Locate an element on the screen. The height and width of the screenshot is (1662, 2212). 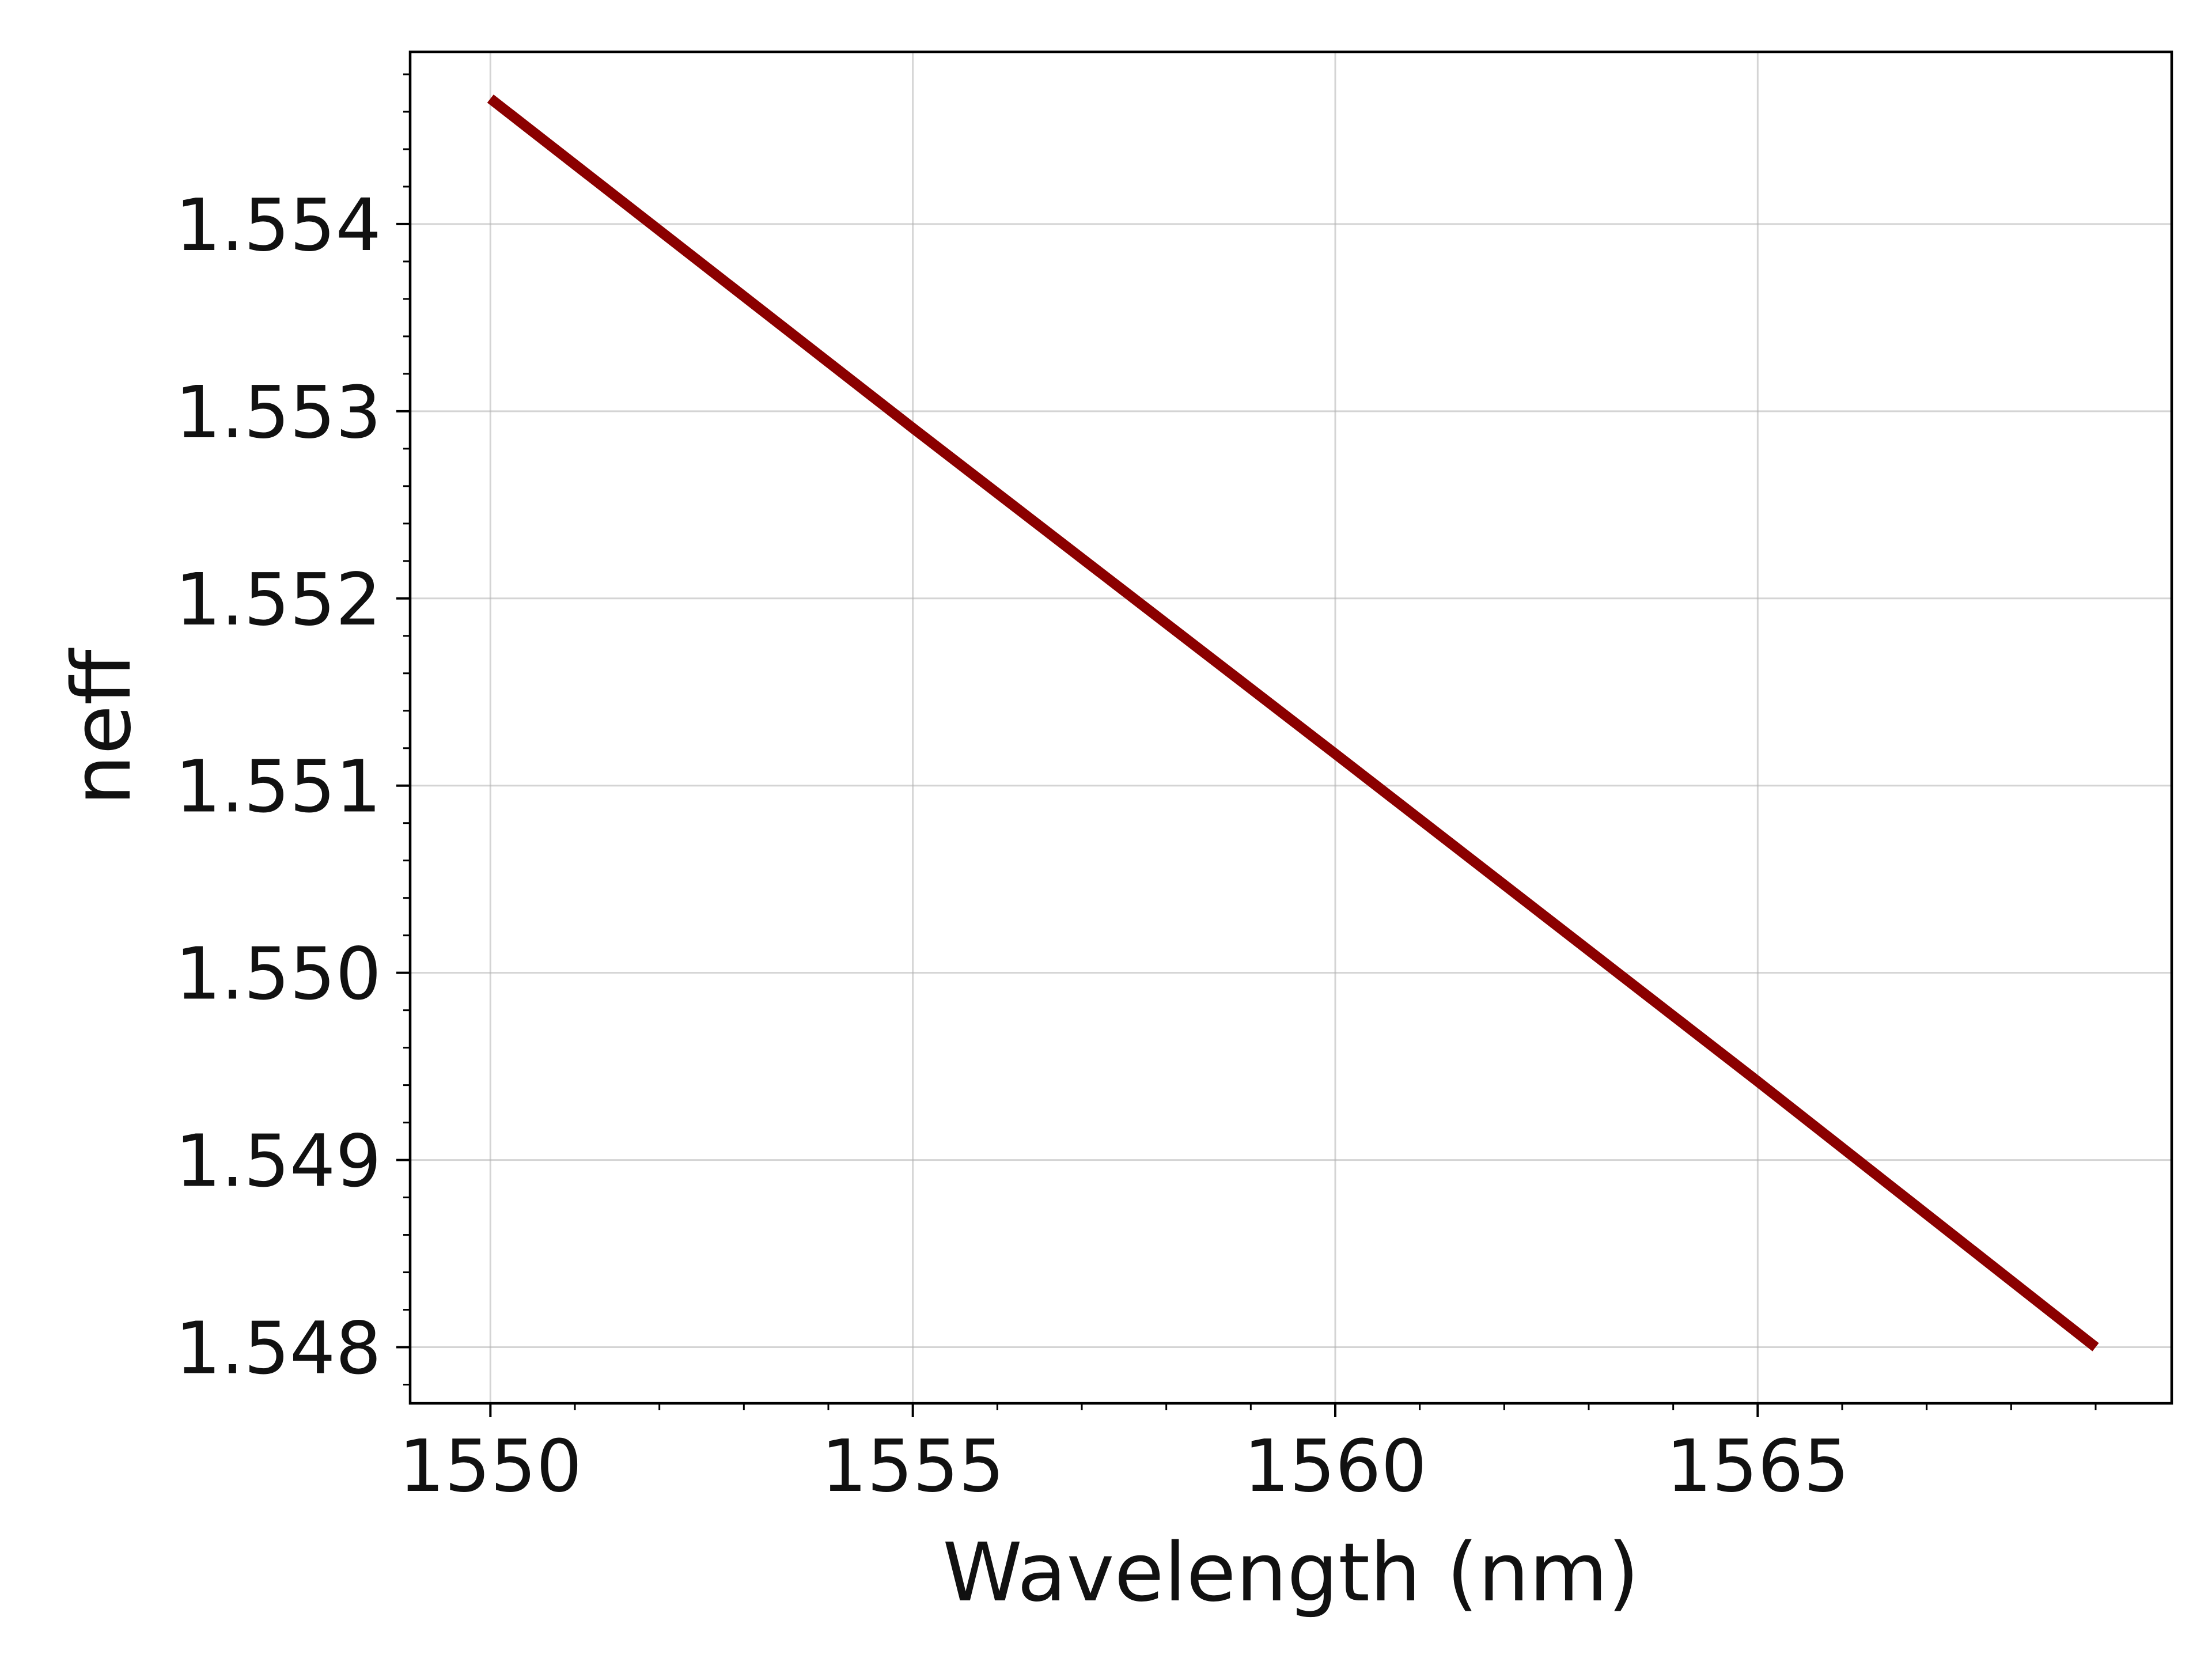
x-tick-label: 1550 is located at coordinates (490, 1467).